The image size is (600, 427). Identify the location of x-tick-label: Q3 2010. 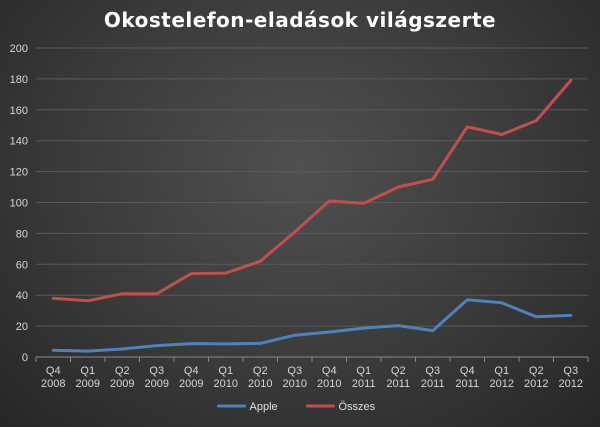
(295, 377).